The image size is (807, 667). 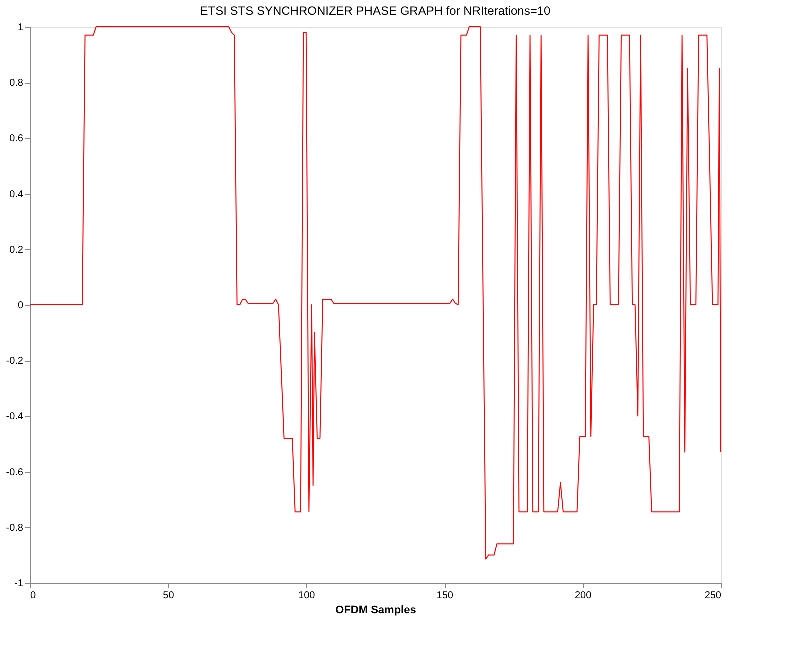 I want to click on x-tick-label: 0, so click(x=33, y=596).